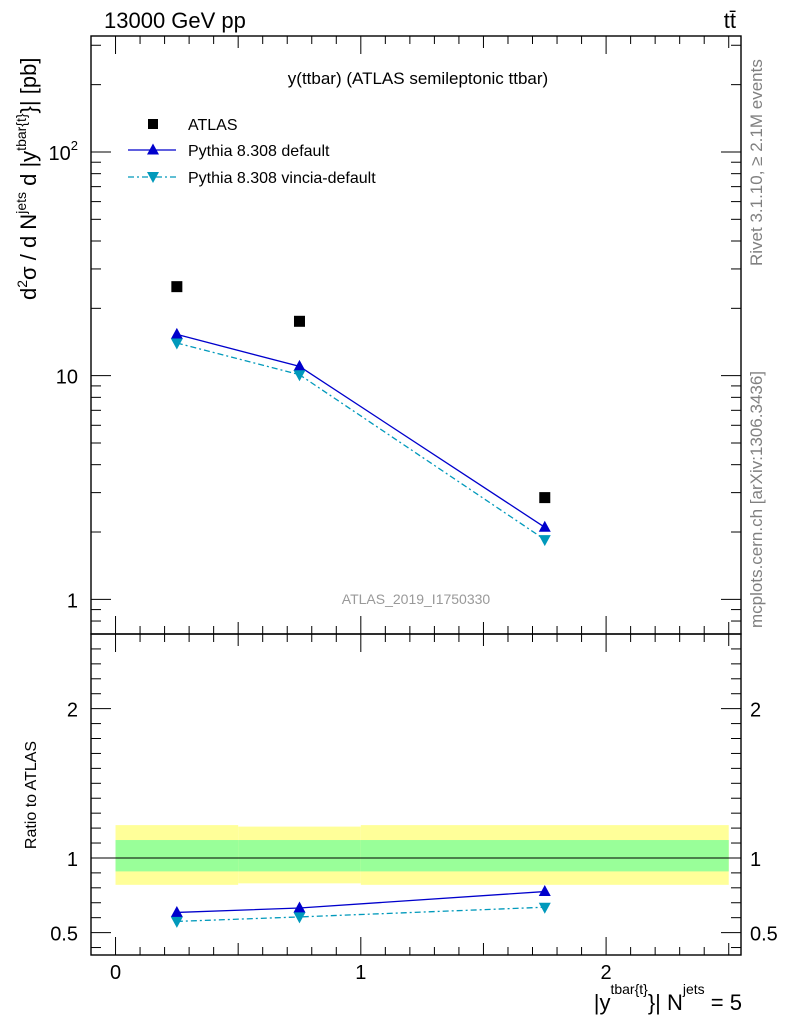 The width and height of the screenshot is (786, 1024). Describe the element at coordinates (764, 935) in the screenshot. I see `ratio-y-tick-label-right: 0.5` at that location.